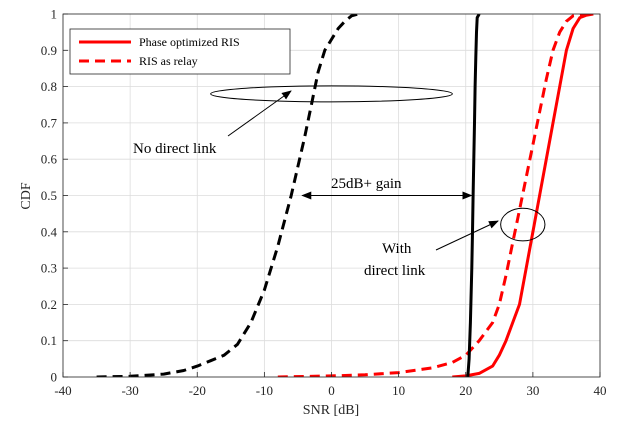  What do you see at coordinates (26, 195) in the screenshot?
I see `y-axis-title: CDF` at bounding box center [26, 195].